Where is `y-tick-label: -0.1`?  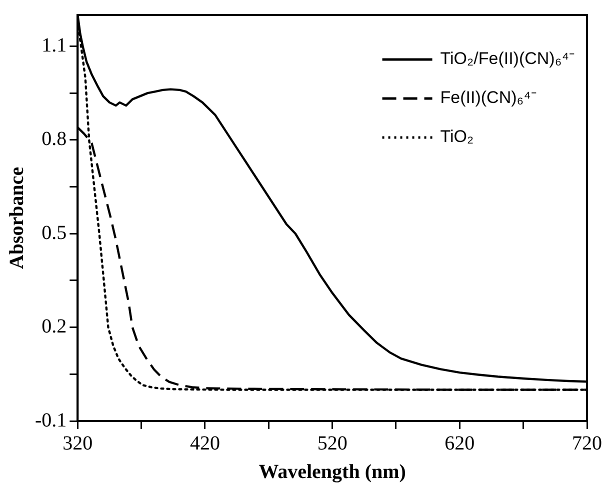 y-tick-label: -0.1 is located at coordinates (50, 420).